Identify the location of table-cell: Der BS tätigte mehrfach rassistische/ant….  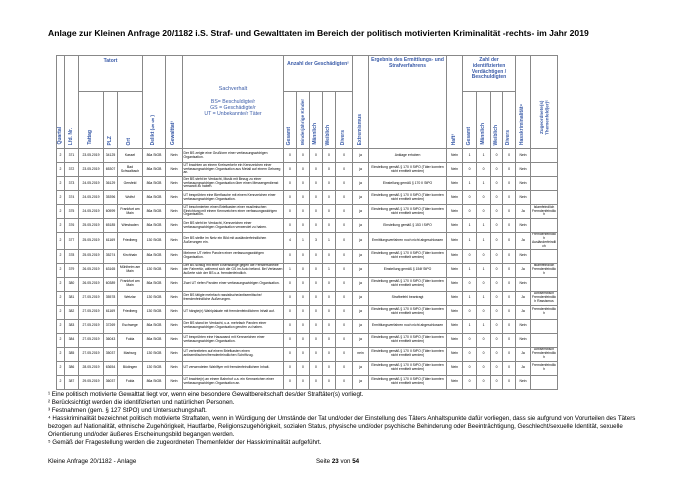
(233, 298).